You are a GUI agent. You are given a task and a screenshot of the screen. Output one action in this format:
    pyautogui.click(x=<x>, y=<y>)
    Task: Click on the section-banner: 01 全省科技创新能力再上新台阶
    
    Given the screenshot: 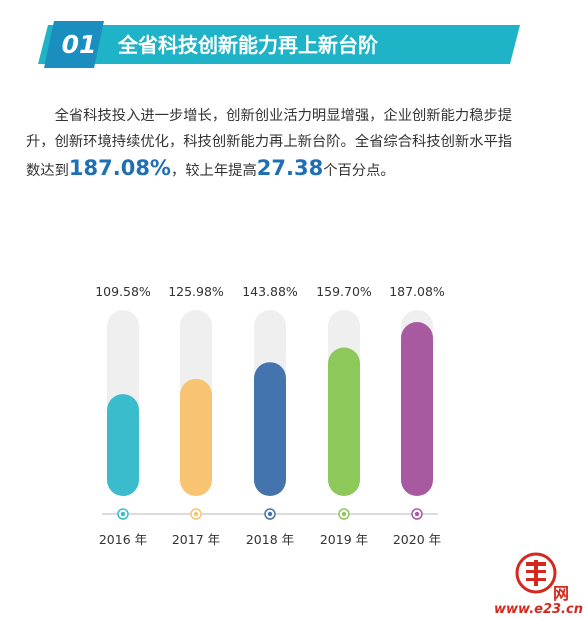 What is the action you would take?
    pyautogui.click(x=270, y=45)
    